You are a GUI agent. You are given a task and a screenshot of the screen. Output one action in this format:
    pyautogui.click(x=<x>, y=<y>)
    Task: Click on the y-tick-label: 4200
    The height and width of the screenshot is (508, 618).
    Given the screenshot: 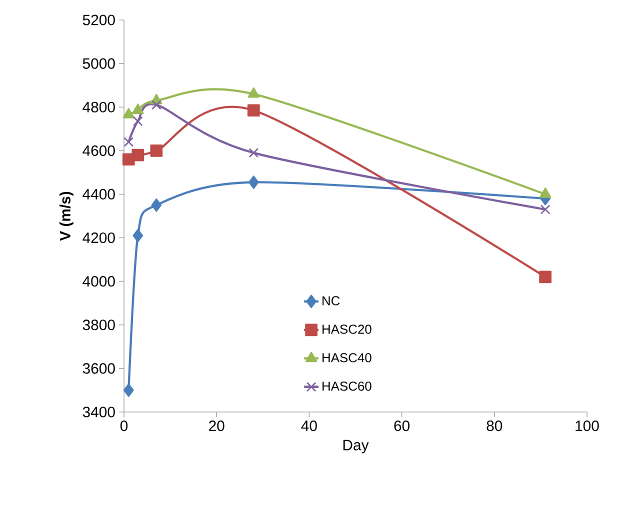 What is the action you would take?
    pyautogui.click(x=98, y=238)
    